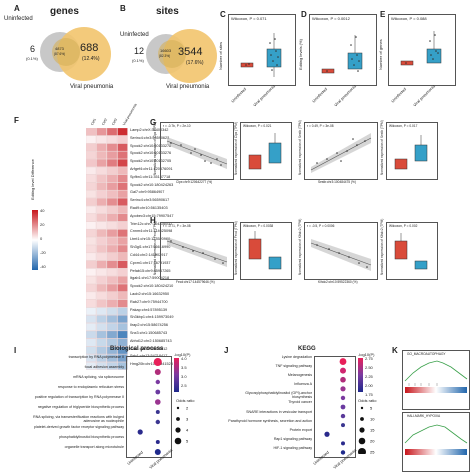 The height and width of the screenshot is (476, 474). I want to click on venn-genes, so click(75, 54).